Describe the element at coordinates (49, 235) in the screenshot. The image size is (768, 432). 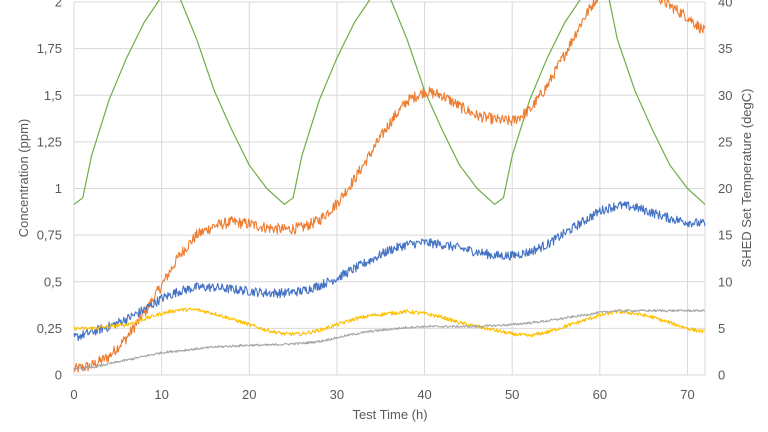
I see `y-tick-label: 0,75` at that location.